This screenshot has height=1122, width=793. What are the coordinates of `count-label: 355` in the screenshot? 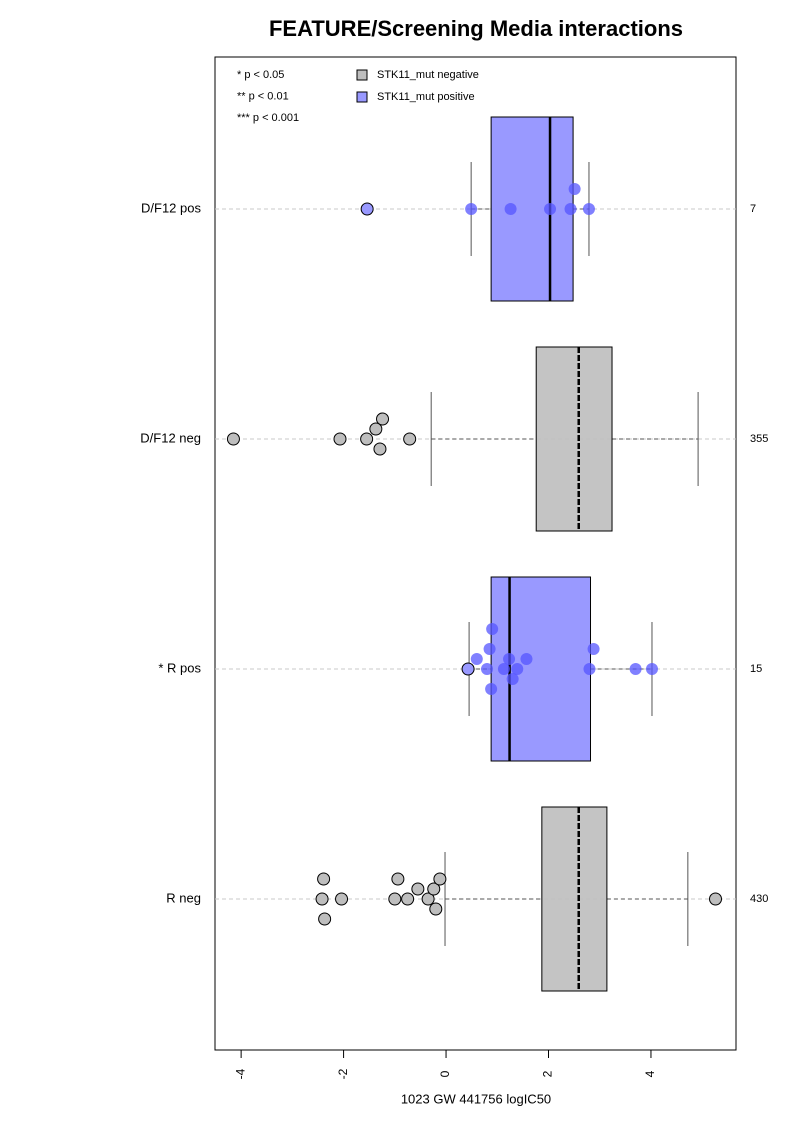 It's located at (759, 439).